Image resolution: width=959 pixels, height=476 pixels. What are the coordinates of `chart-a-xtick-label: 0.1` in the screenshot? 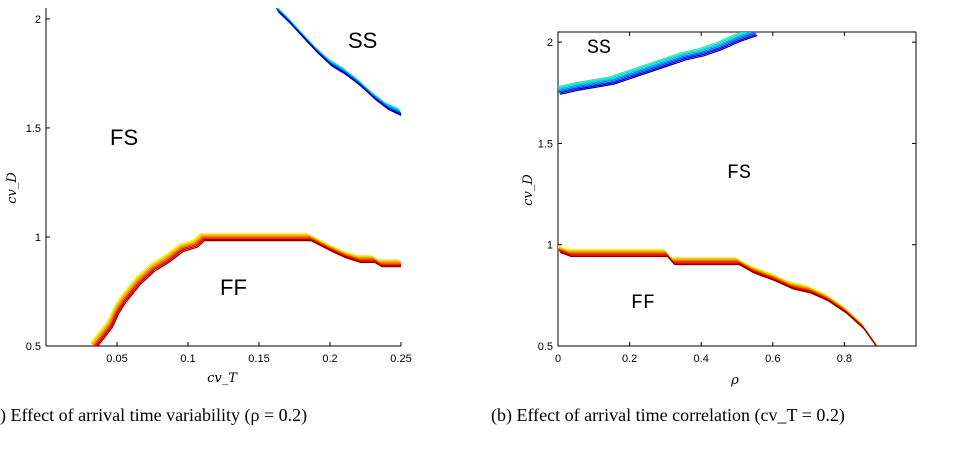 It's located at (187, 359).